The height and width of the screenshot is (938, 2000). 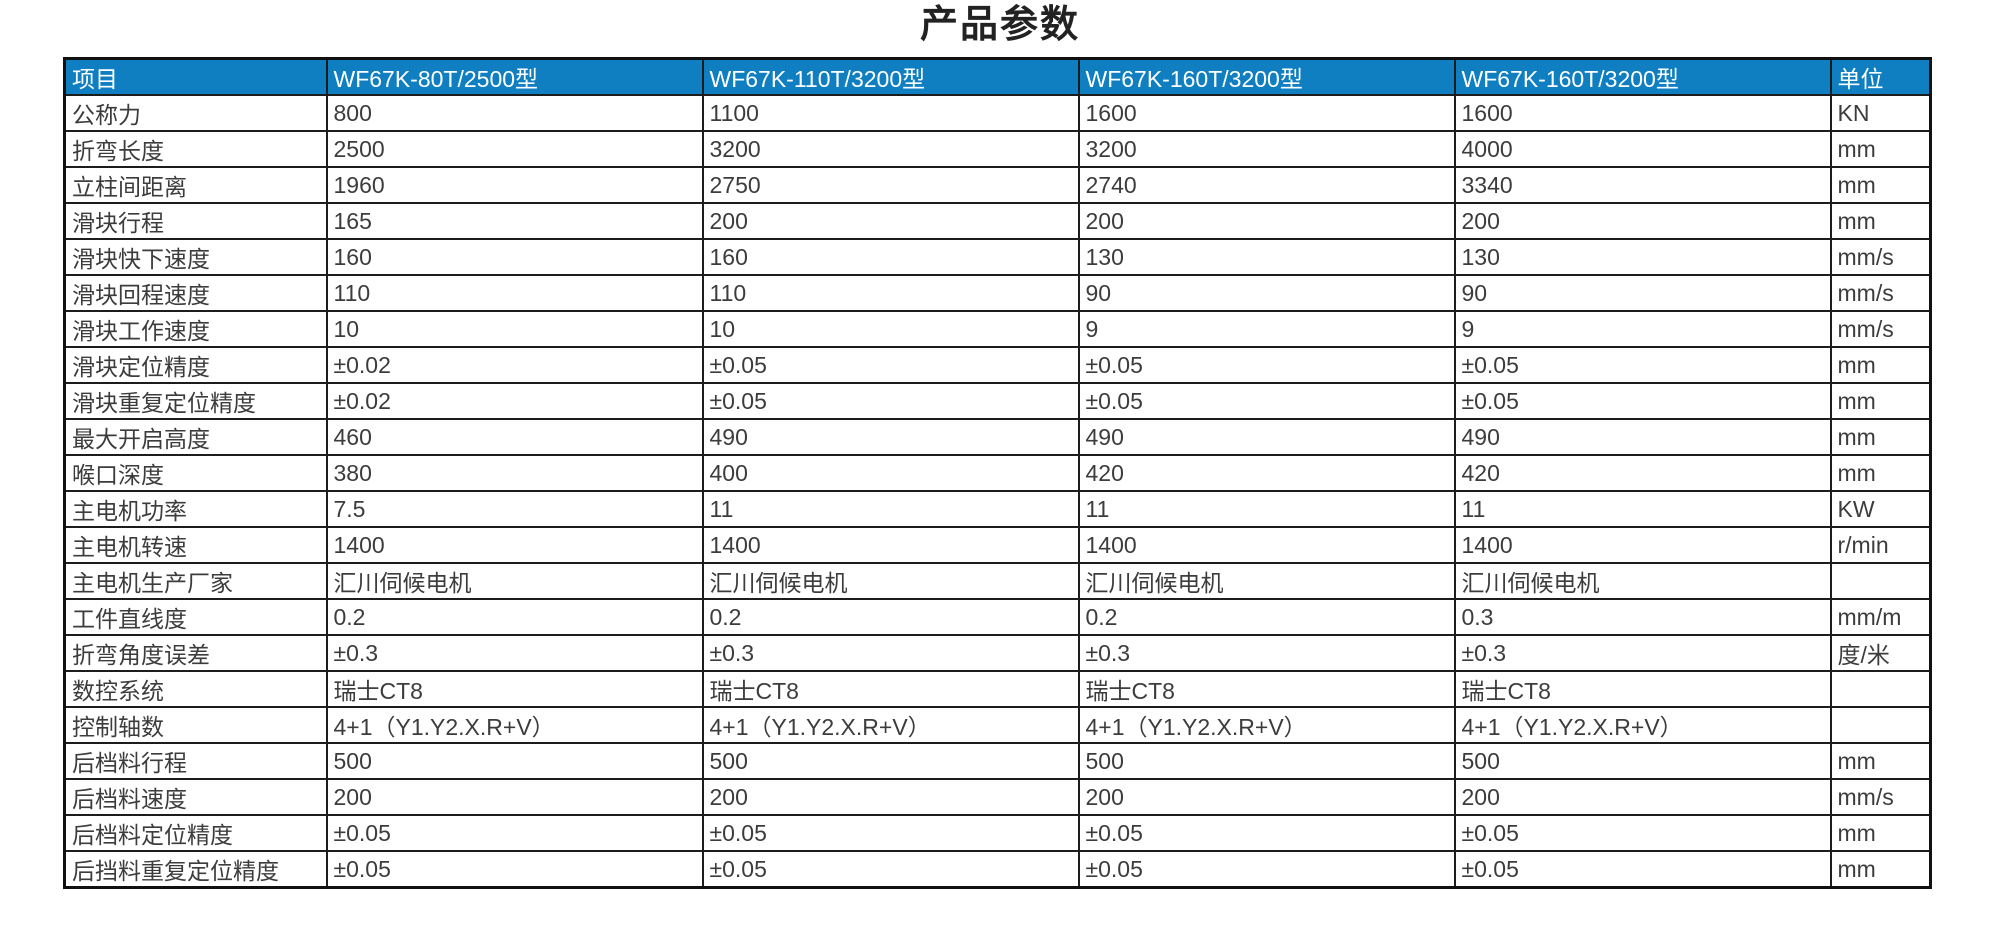 I want to click on table-row: 主电机生产厂家 汇川伺候电机 汇川伺候电机 汇川伺候电机 汇川伺候电机, so click(x=997, y=581).